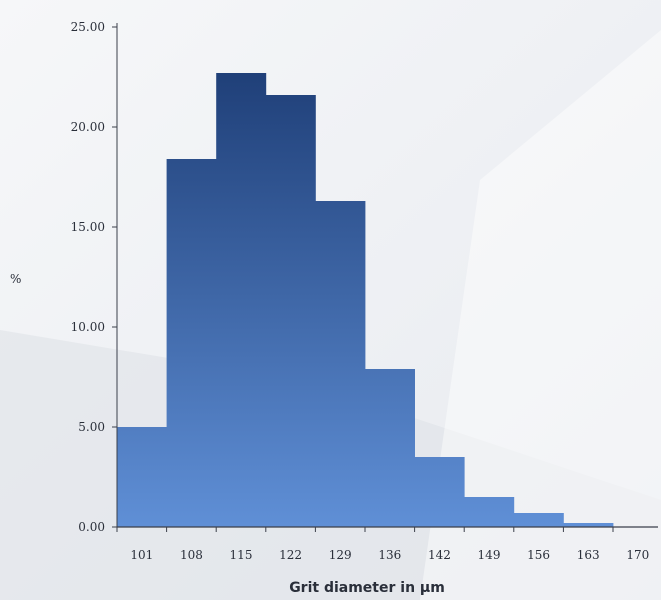 The image size is (661, 600). Describe the element at coordinates (637, 555) in the screenshot. I see `x-tick-label: 170` at that location.